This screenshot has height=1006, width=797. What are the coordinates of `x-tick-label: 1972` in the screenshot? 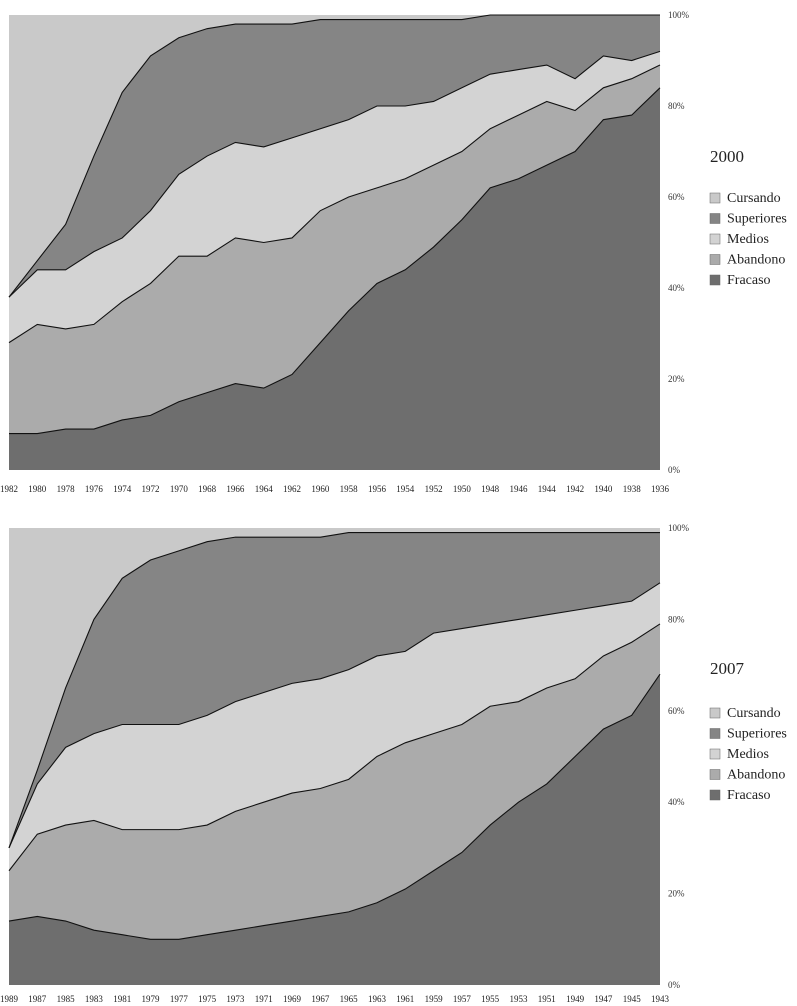 It's located at (151, 489).